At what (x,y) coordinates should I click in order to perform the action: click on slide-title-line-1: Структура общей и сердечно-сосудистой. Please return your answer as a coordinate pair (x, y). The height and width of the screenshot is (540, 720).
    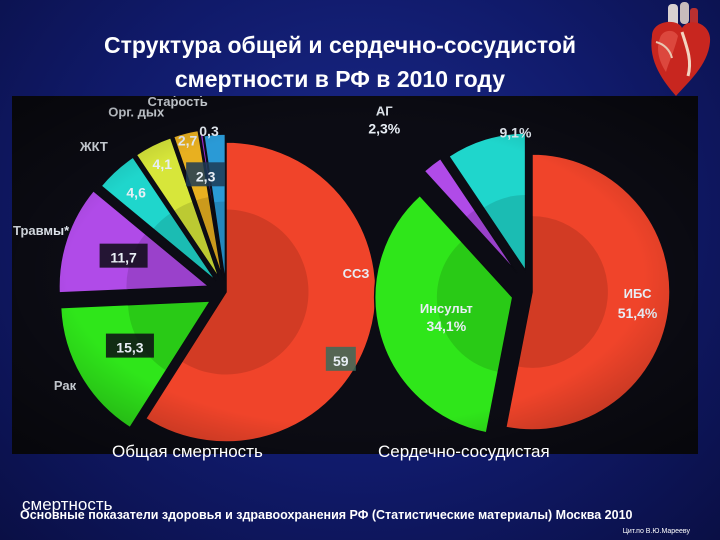
    Looking at the image, I should click on (340, 45).